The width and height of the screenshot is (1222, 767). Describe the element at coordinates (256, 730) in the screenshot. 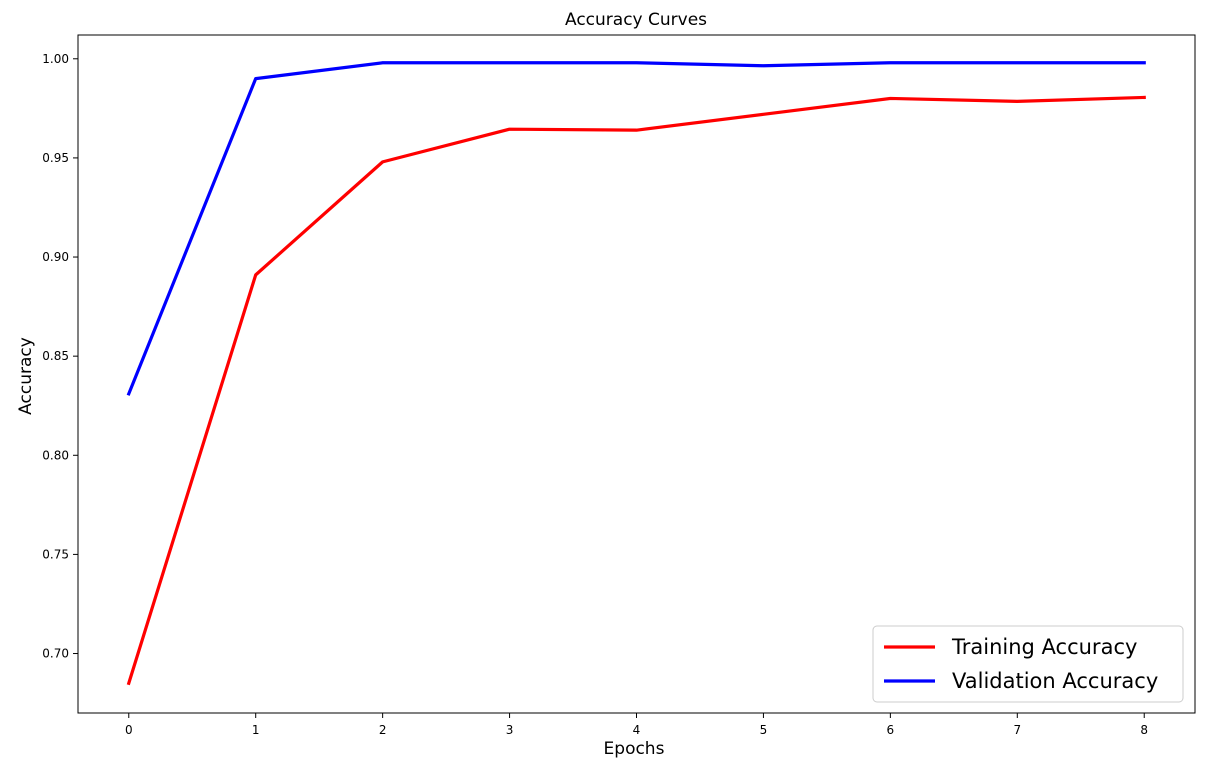

I see `x-tick-label: 1` at that location.